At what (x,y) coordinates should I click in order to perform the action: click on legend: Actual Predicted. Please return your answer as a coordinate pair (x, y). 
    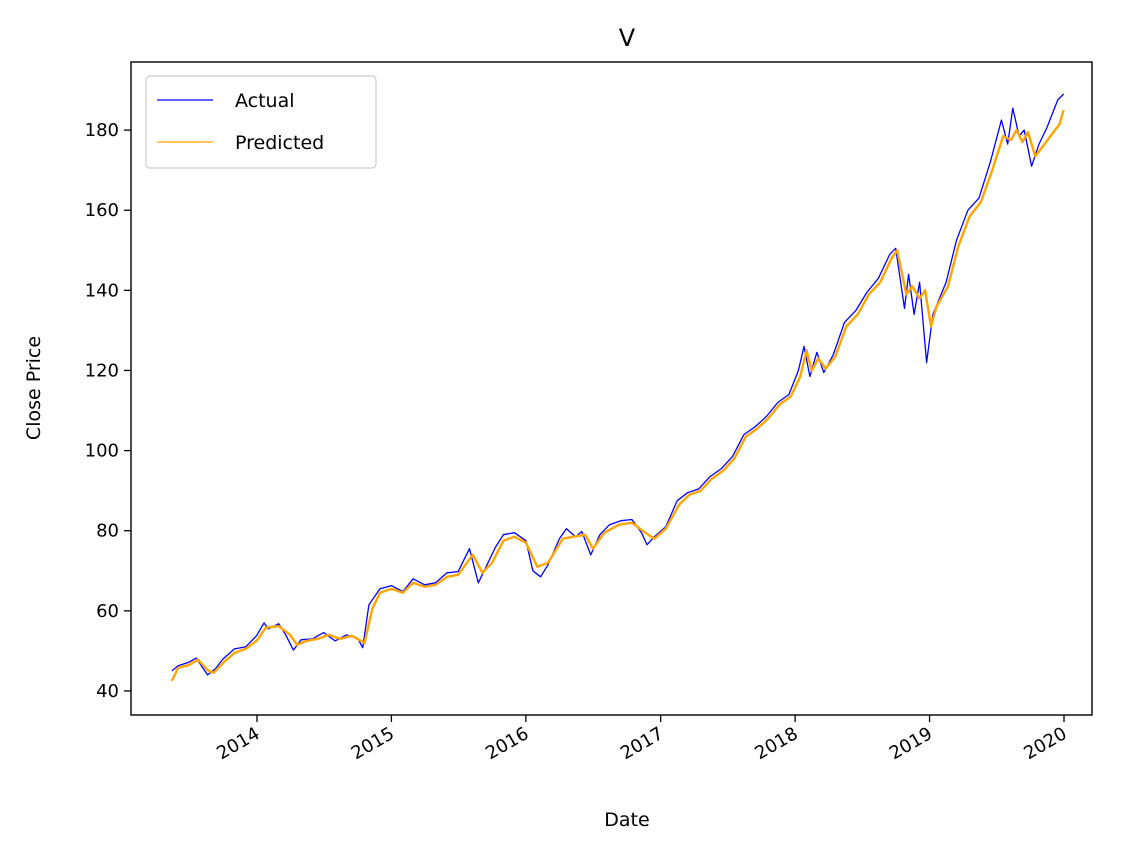
    Looking at the image, I should click on (261, 122).